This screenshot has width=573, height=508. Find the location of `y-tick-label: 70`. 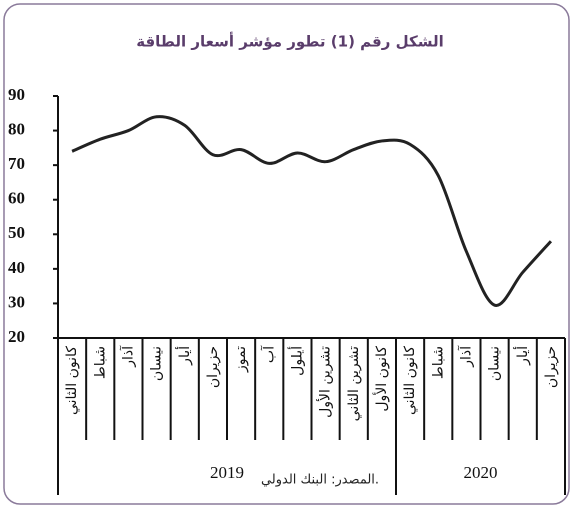

y-tick-label: 70 is located at coordinates (16, 163).